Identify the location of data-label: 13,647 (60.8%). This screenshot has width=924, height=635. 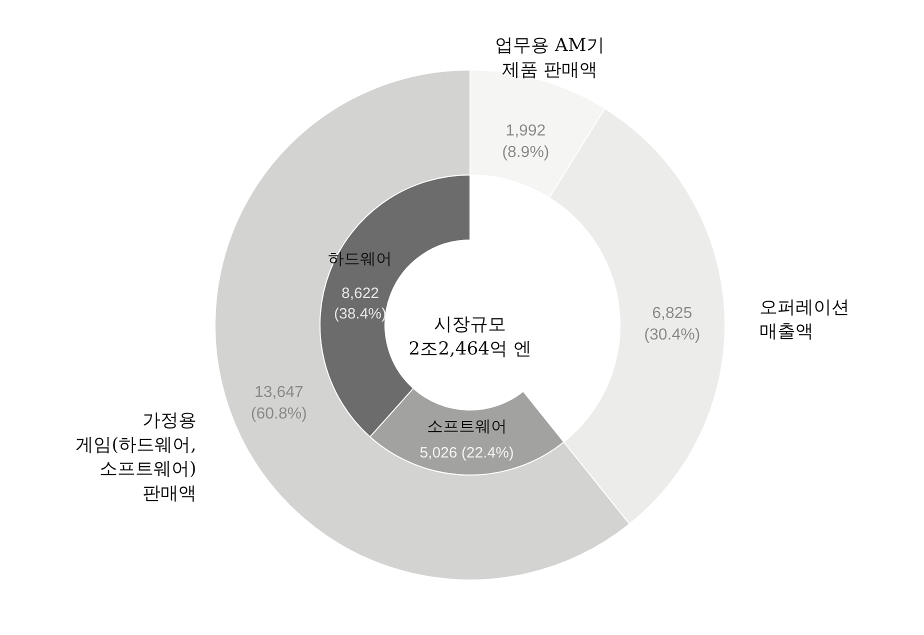
(278, 403).